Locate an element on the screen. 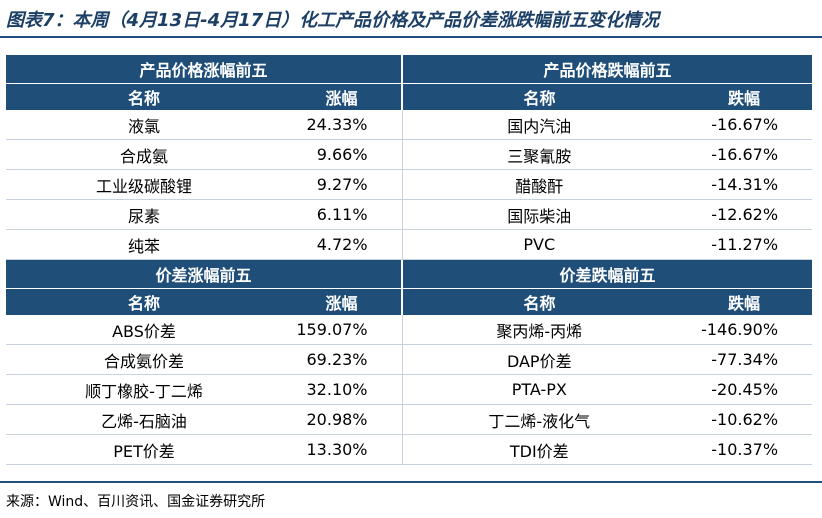 This screenshot has width=822, height=518. table-row: 乙烯-石脑油 20.98% 丁二烯-液化气 -10.62% is located at coordinates (409, 419).